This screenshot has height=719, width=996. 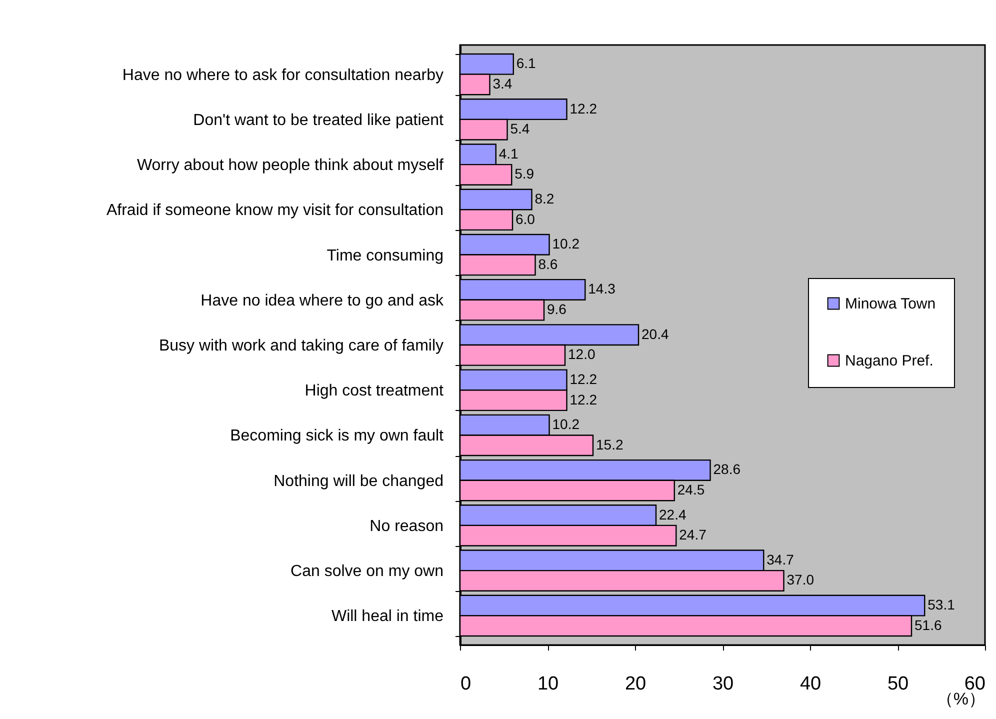 I want to click on y-tick-label: Can solve on my own, so click(x=367, y=571).